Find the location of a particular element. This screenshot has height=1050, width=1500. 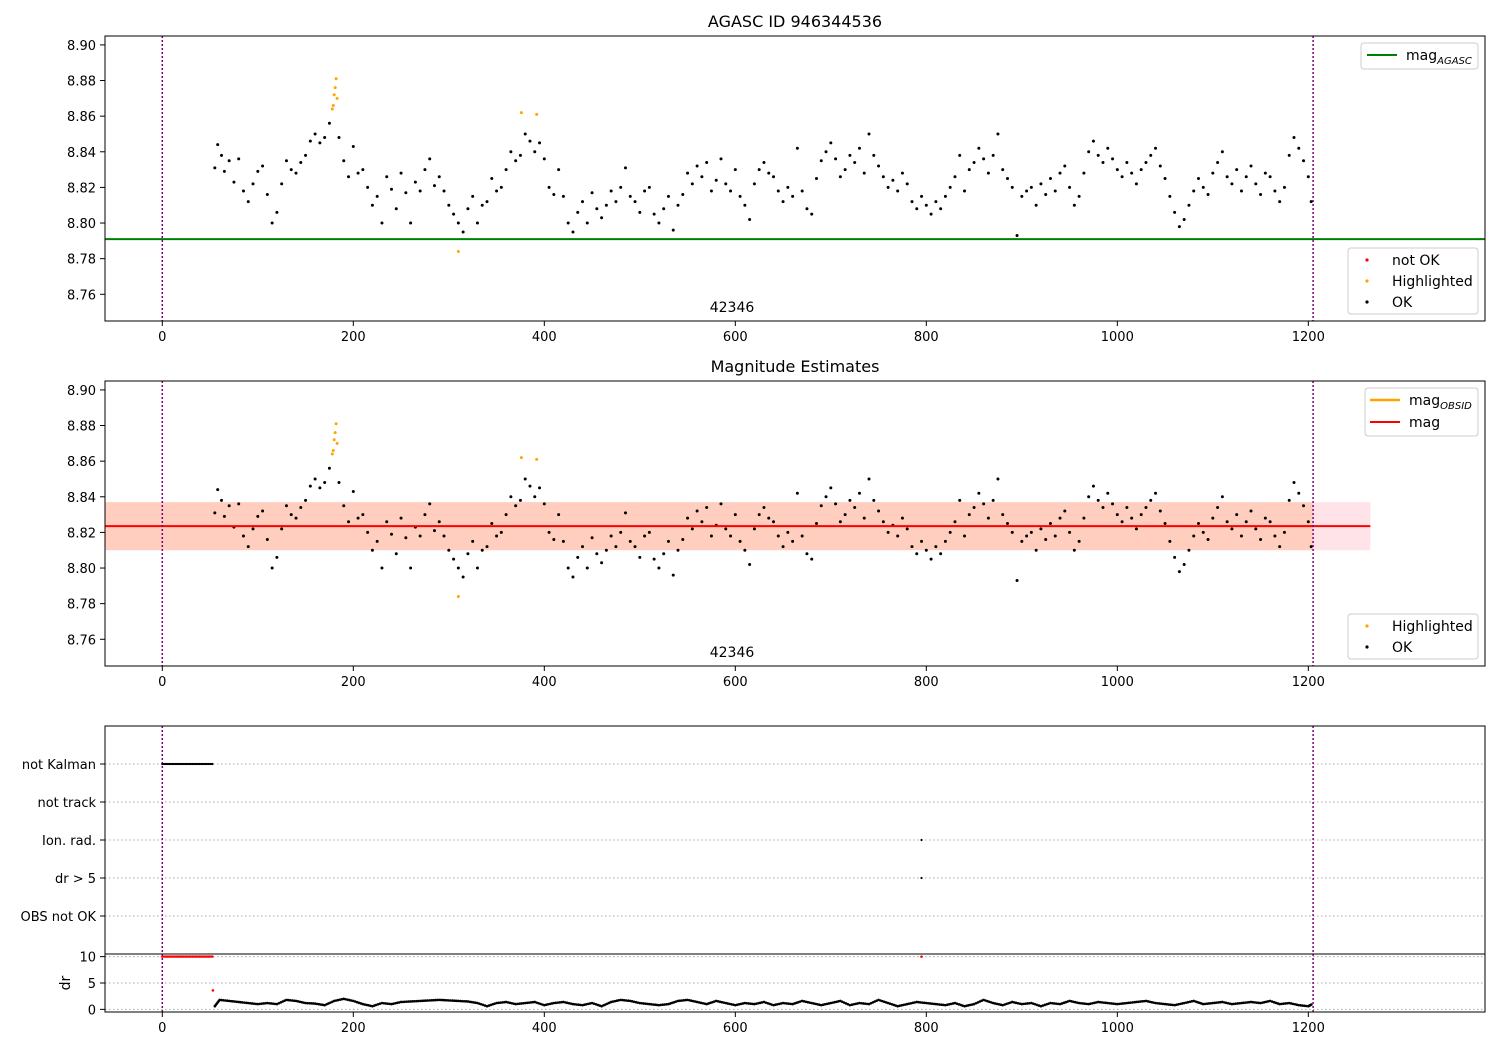

legend-status-top: not OK Highlighted OK is located at coordinates (1413, 281).